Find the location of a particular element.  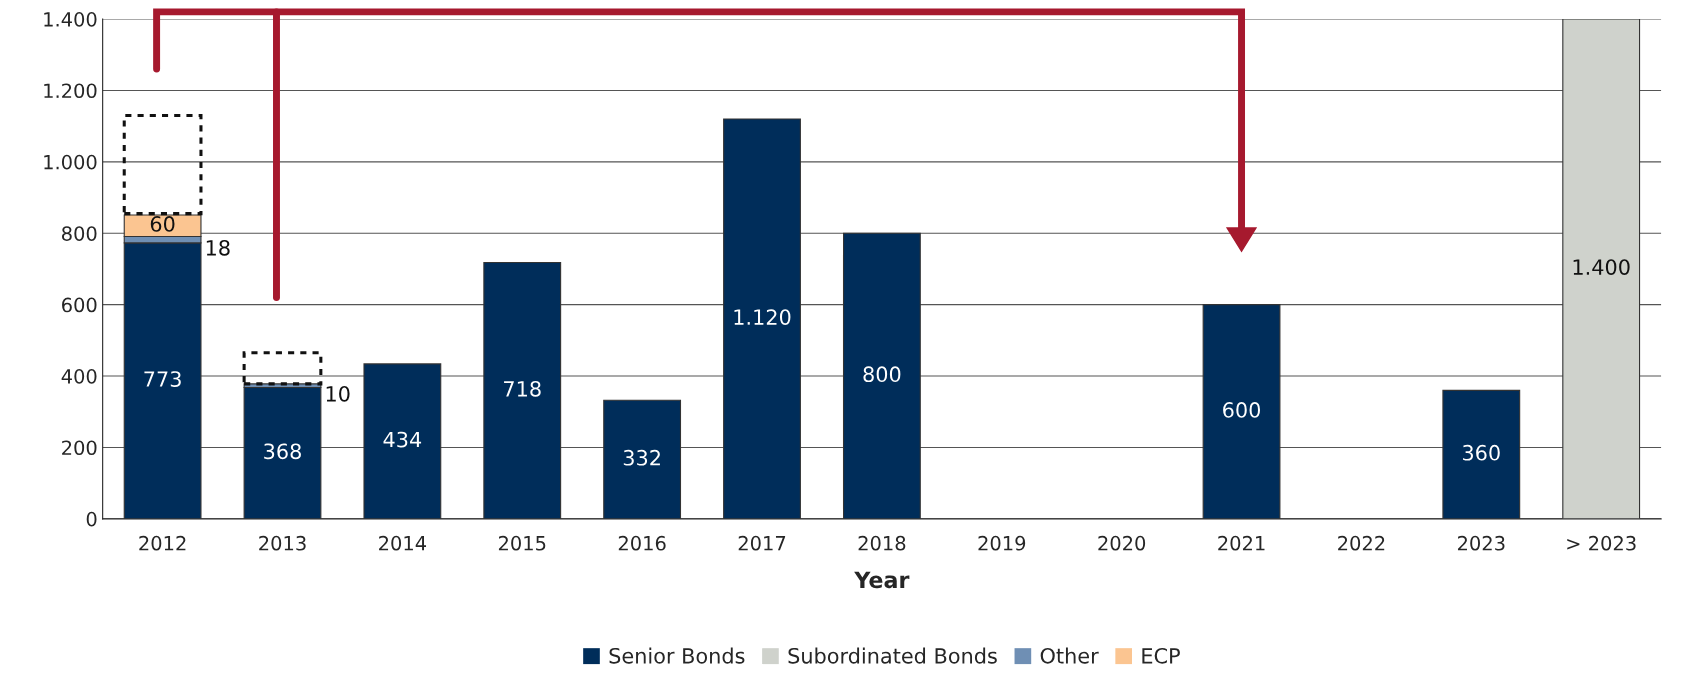

data-label: 600 is located at coordinates (1242, 410).